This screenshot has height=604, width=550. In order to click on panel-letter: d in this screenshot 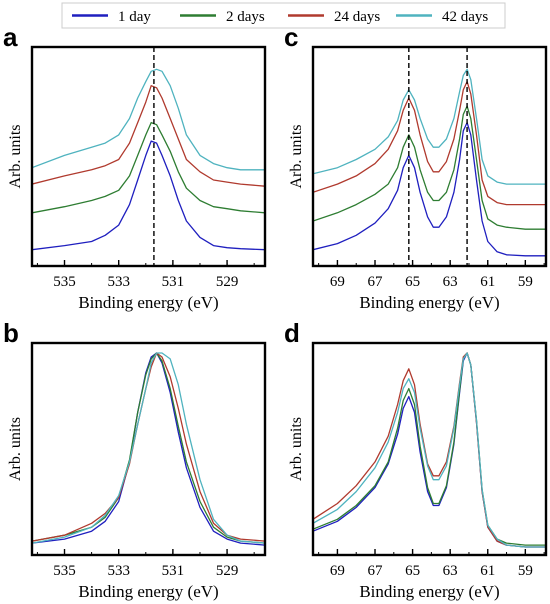, I will do `click(292, 333)`.